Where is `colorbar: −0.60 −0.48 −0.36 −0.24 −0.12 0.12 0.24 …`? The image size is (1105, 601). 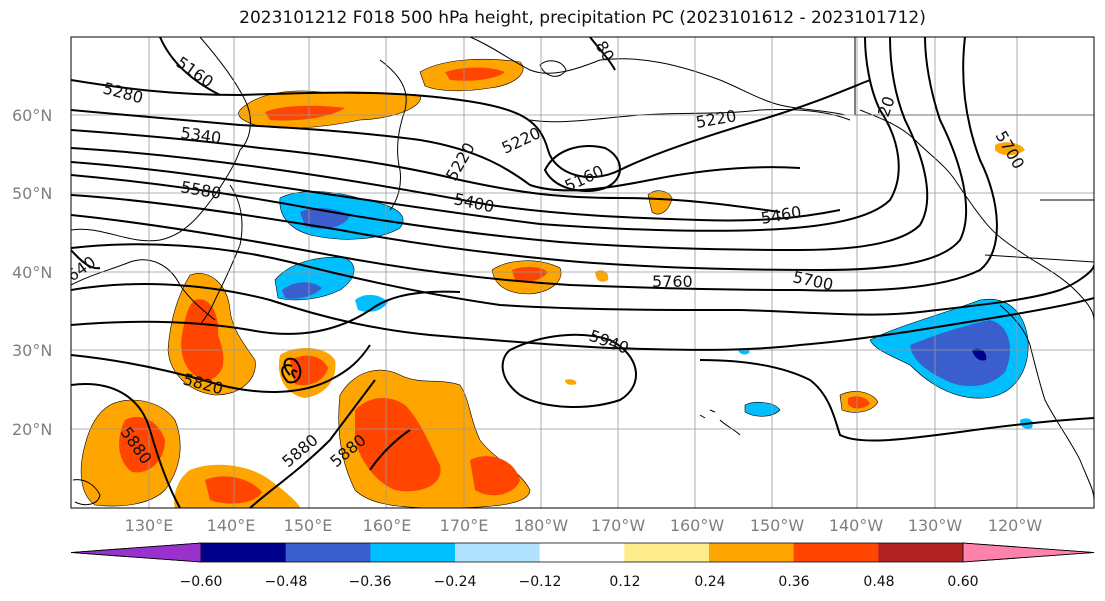
colorbar: −0.60 −0.48 −0.36 −0.24 −0.12 0.12 0.24 … is located at coordinates (582, 566).